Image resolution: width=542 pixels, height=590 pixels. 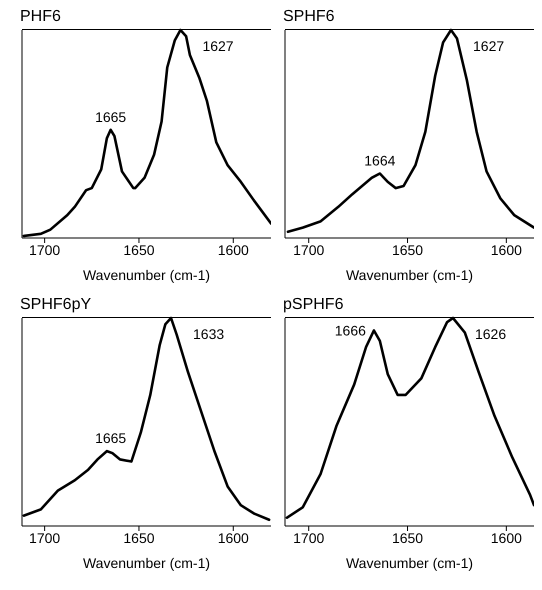 What do you see at coordinates (309, 17) in the screenshot?
I see `chart-title: SPHF6` at bounding box center [309, 17].